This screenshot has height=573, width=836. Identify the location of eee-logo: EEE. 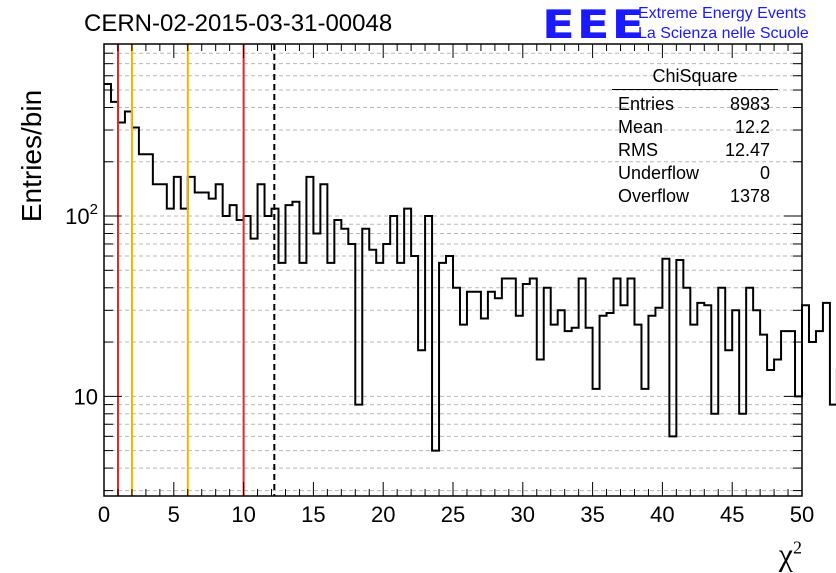
(594, 25).